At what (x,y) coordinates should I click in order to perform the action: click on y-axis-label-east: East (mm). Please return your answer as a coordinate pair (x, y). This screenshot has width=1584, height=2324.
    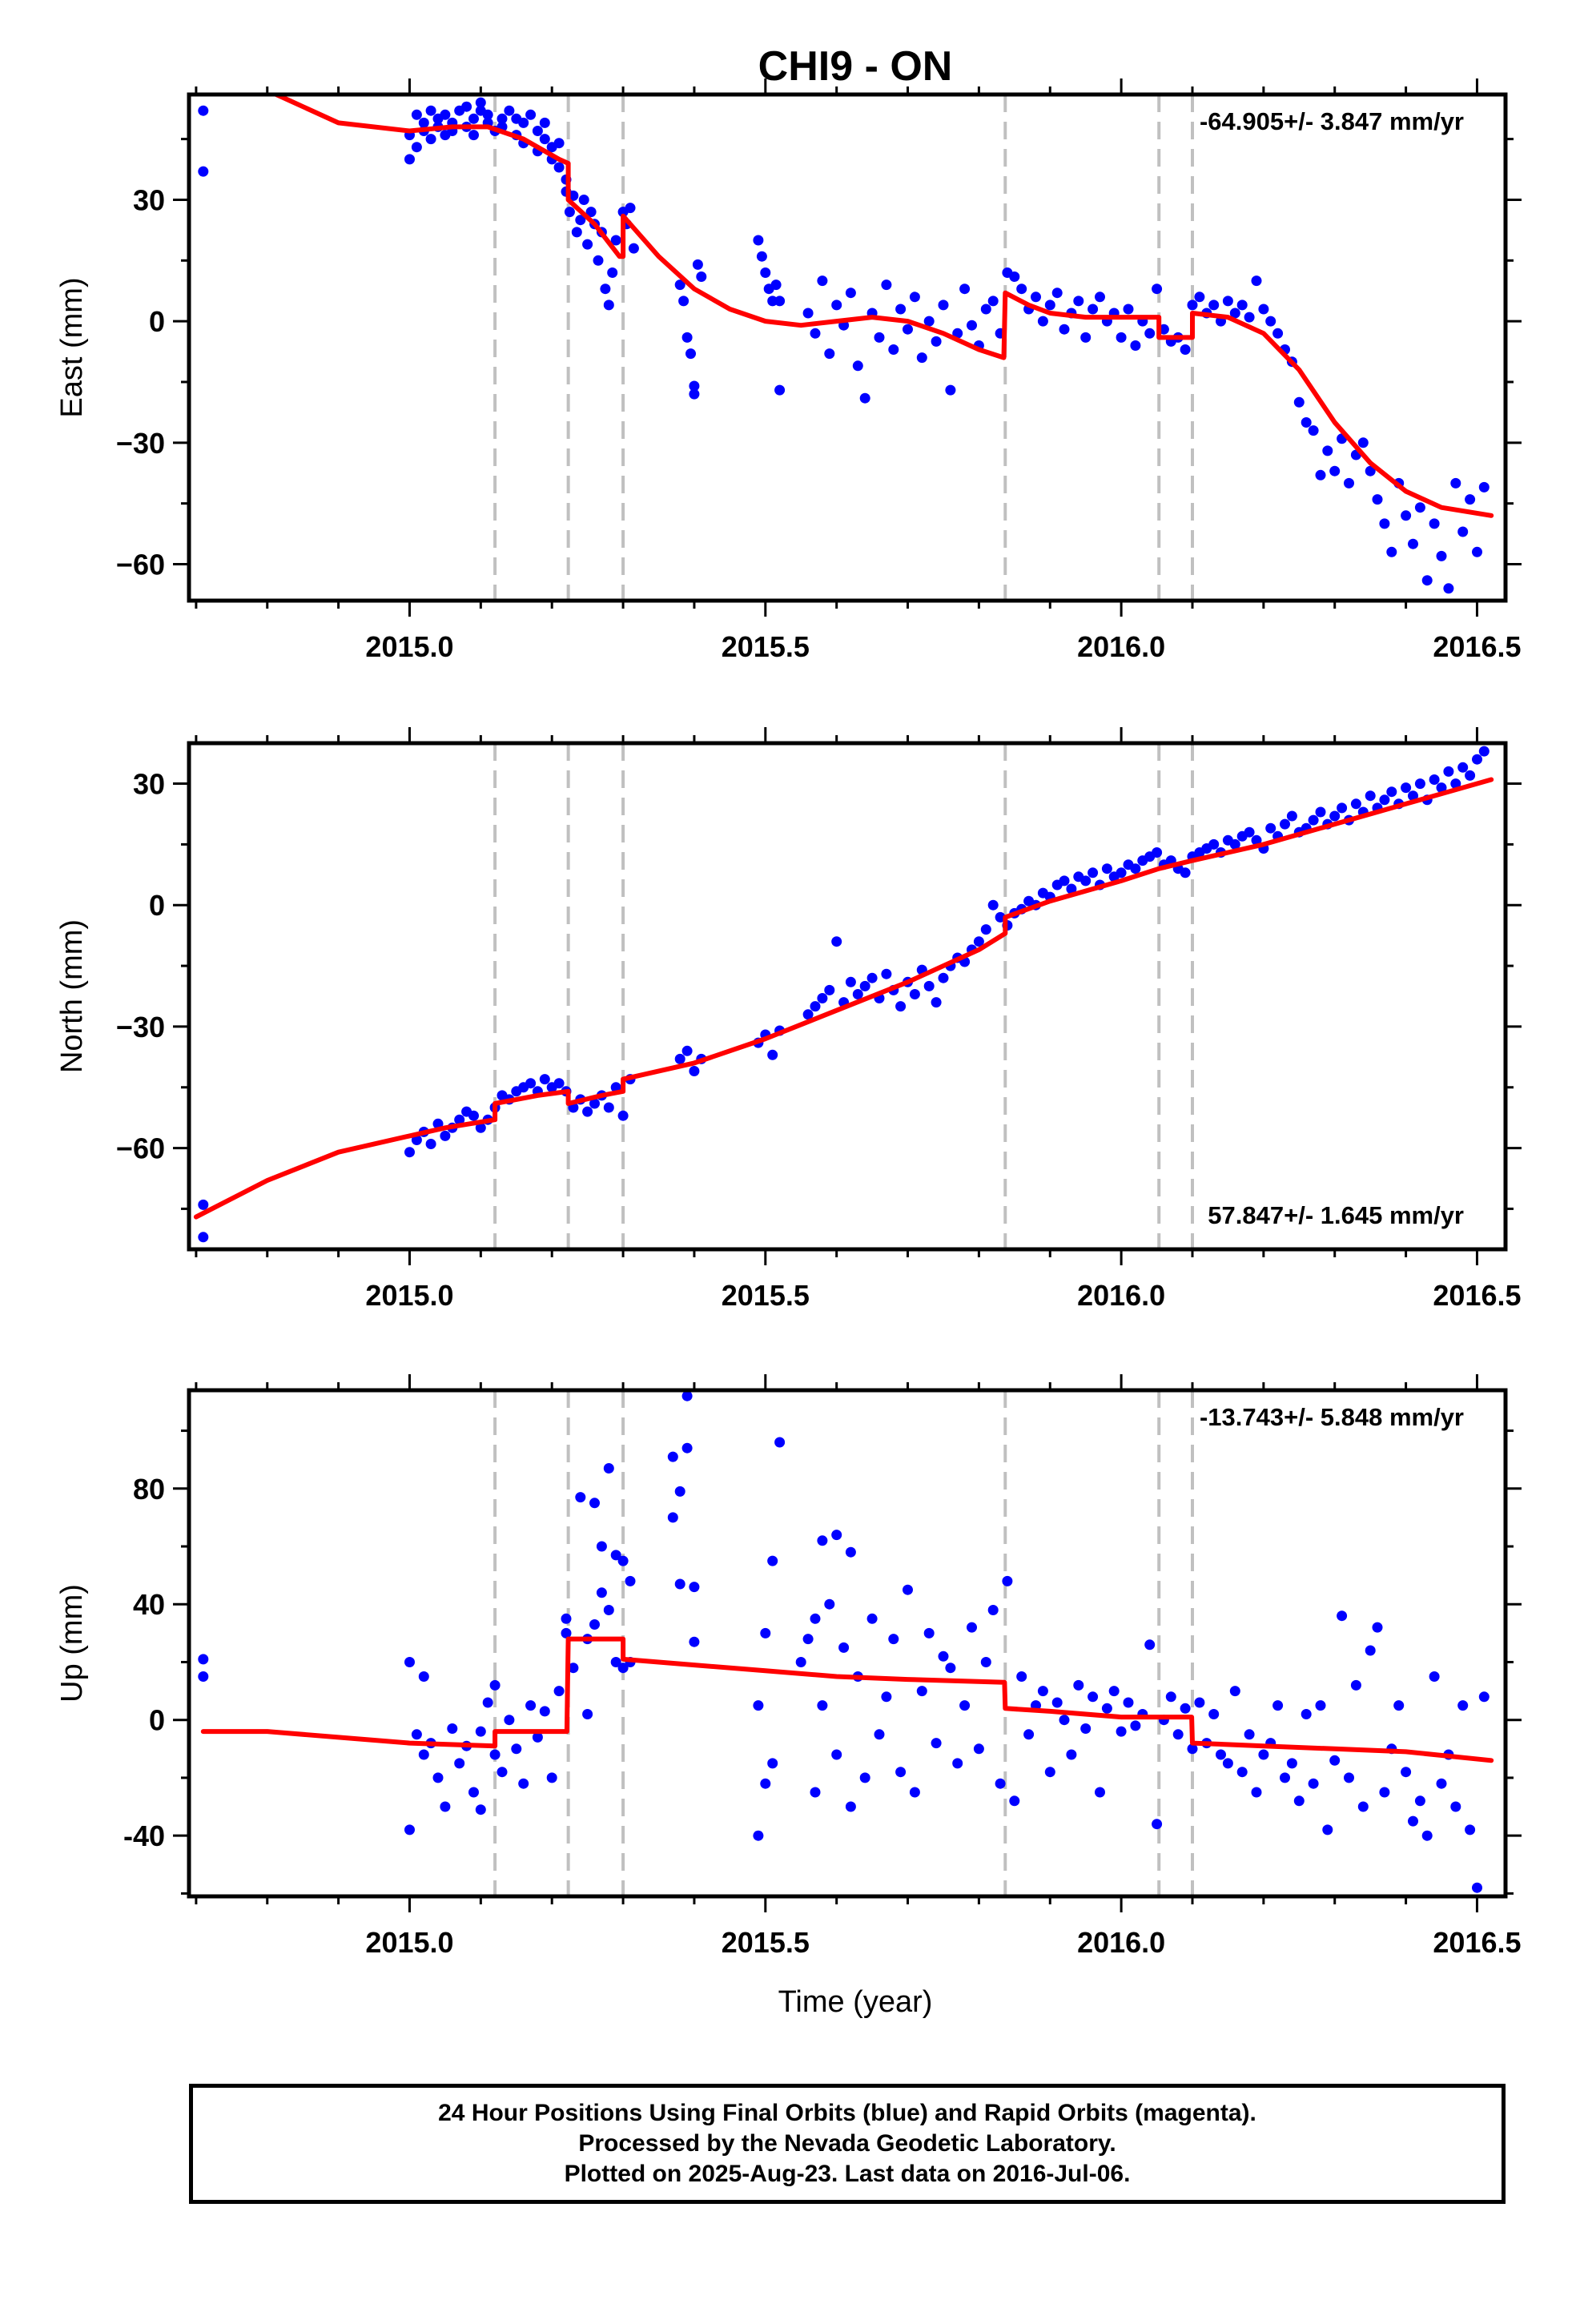
    Looking at the image, I should click on (72, 347).